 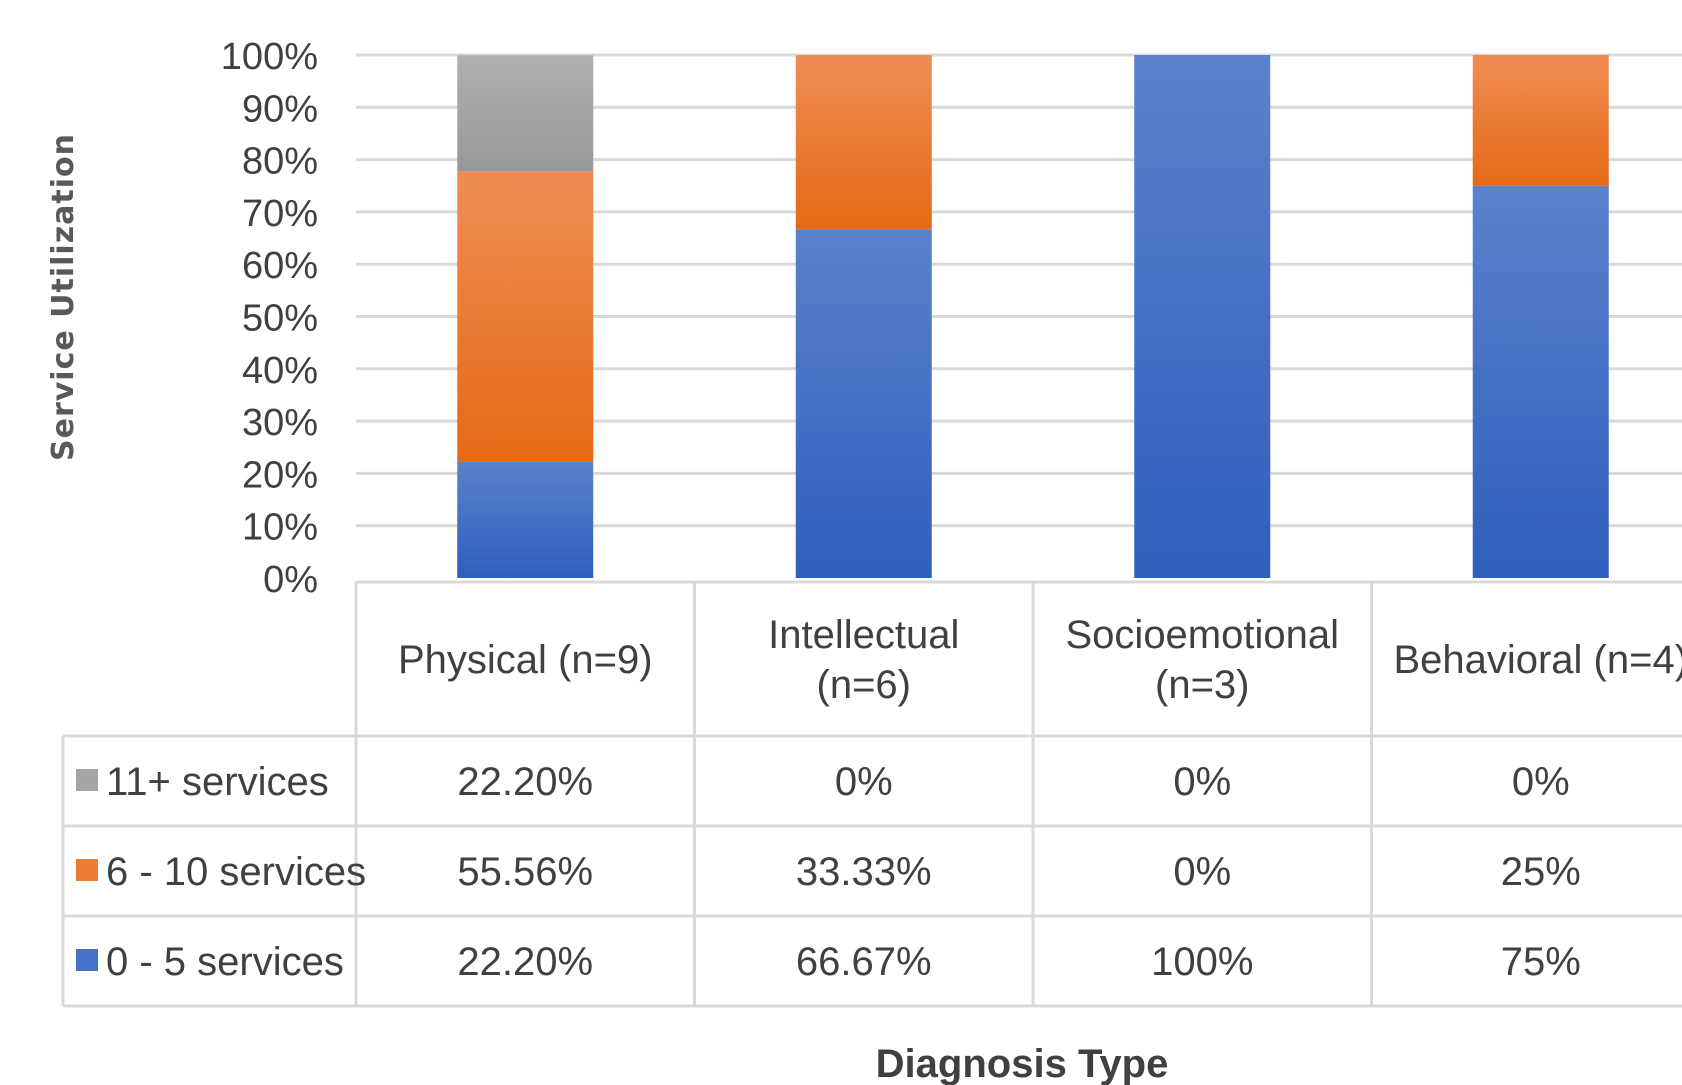 What do you see at coordinates (280, 475) in the screenshot?
I see `y-tick-label-20: 20%` at bounding box center [280, 475].